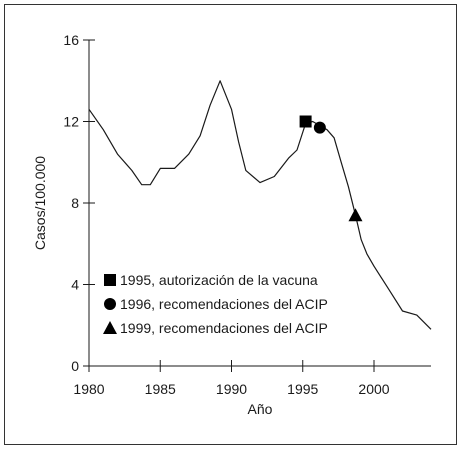  What do you see at coordinates (110, 327) in the screenshot?
I see `legend-triangle-marker` at bounding box center [110, 327].